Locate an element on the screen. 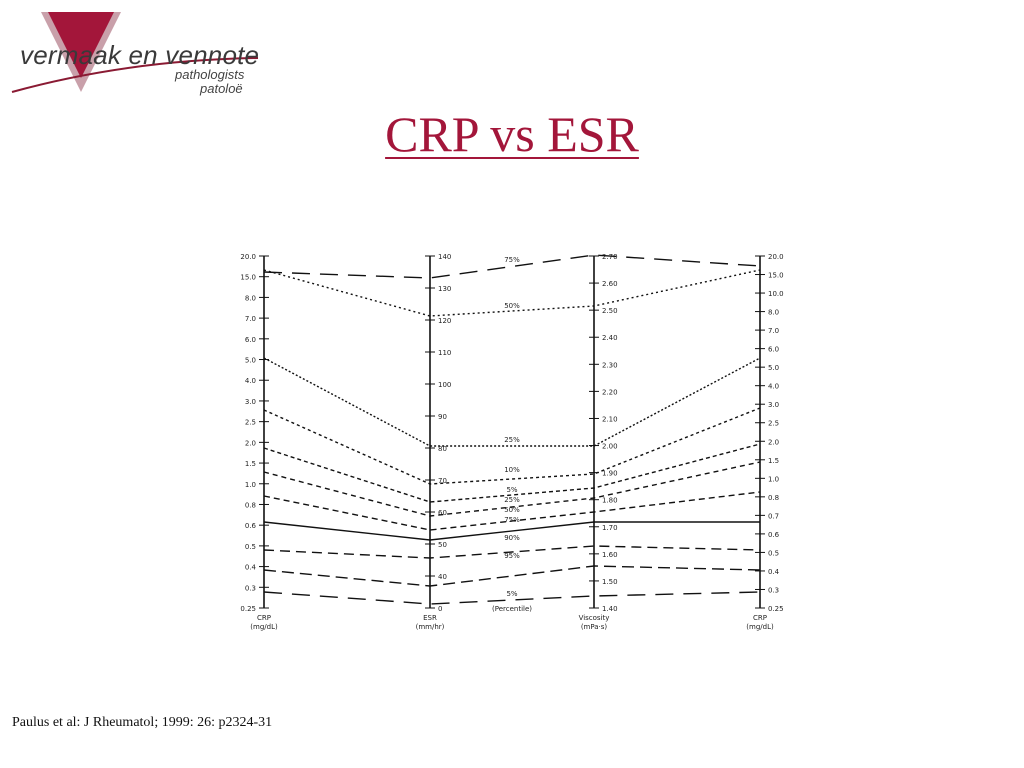 This screenshot has width=1024, height=768. nomogram-tick-label: 0 is located at coordinates (440, 609).